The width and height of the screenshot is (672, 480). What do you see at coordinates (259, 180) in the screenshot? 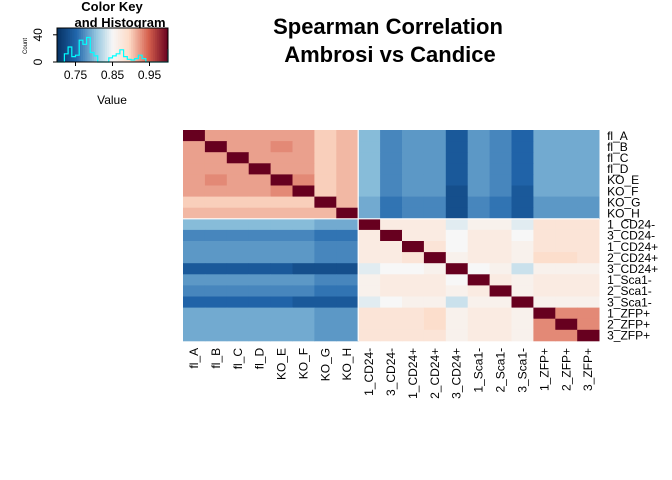
I see `heatmap-cell-KO_E-fl_D` at bounding box center [259, 180].